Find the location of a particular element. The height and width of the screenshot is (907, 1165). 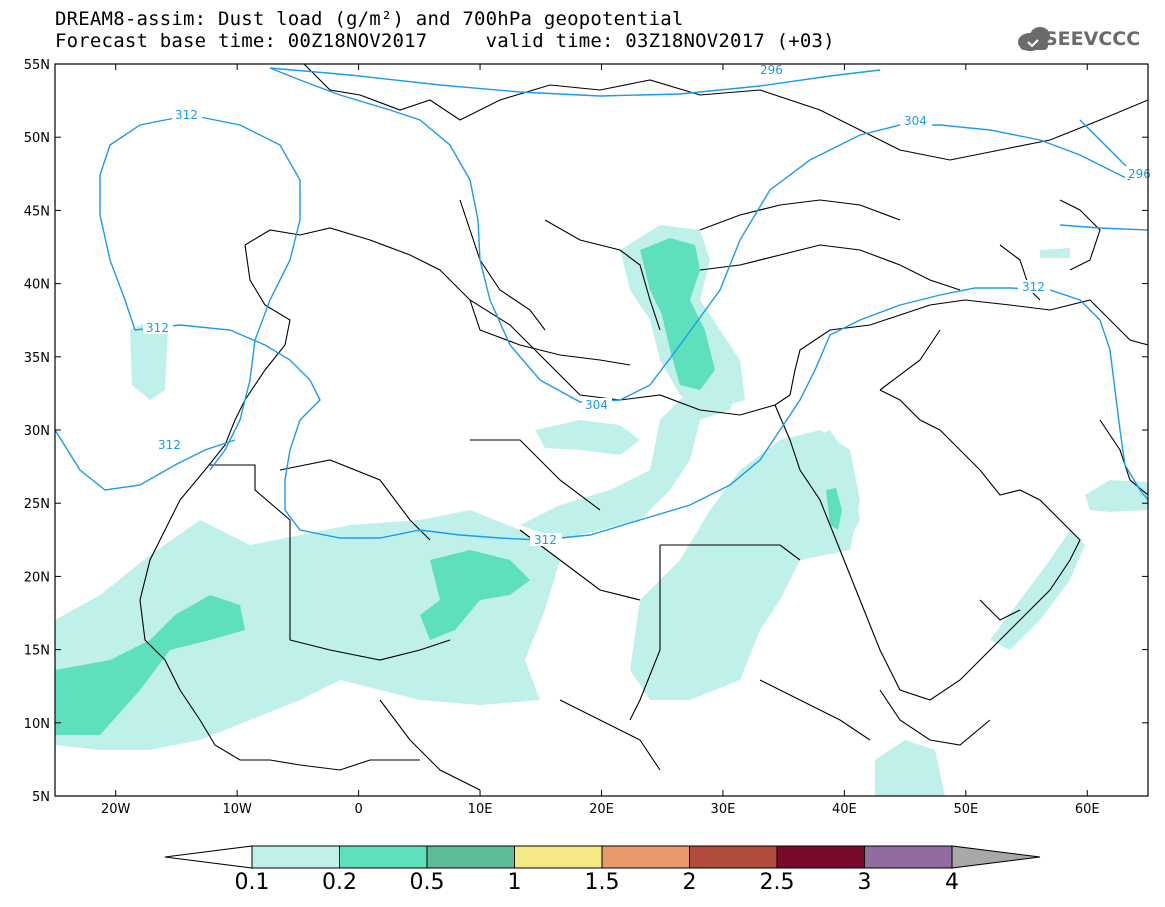

lon-tick-label: 10W is located at coordinates (237, 809).